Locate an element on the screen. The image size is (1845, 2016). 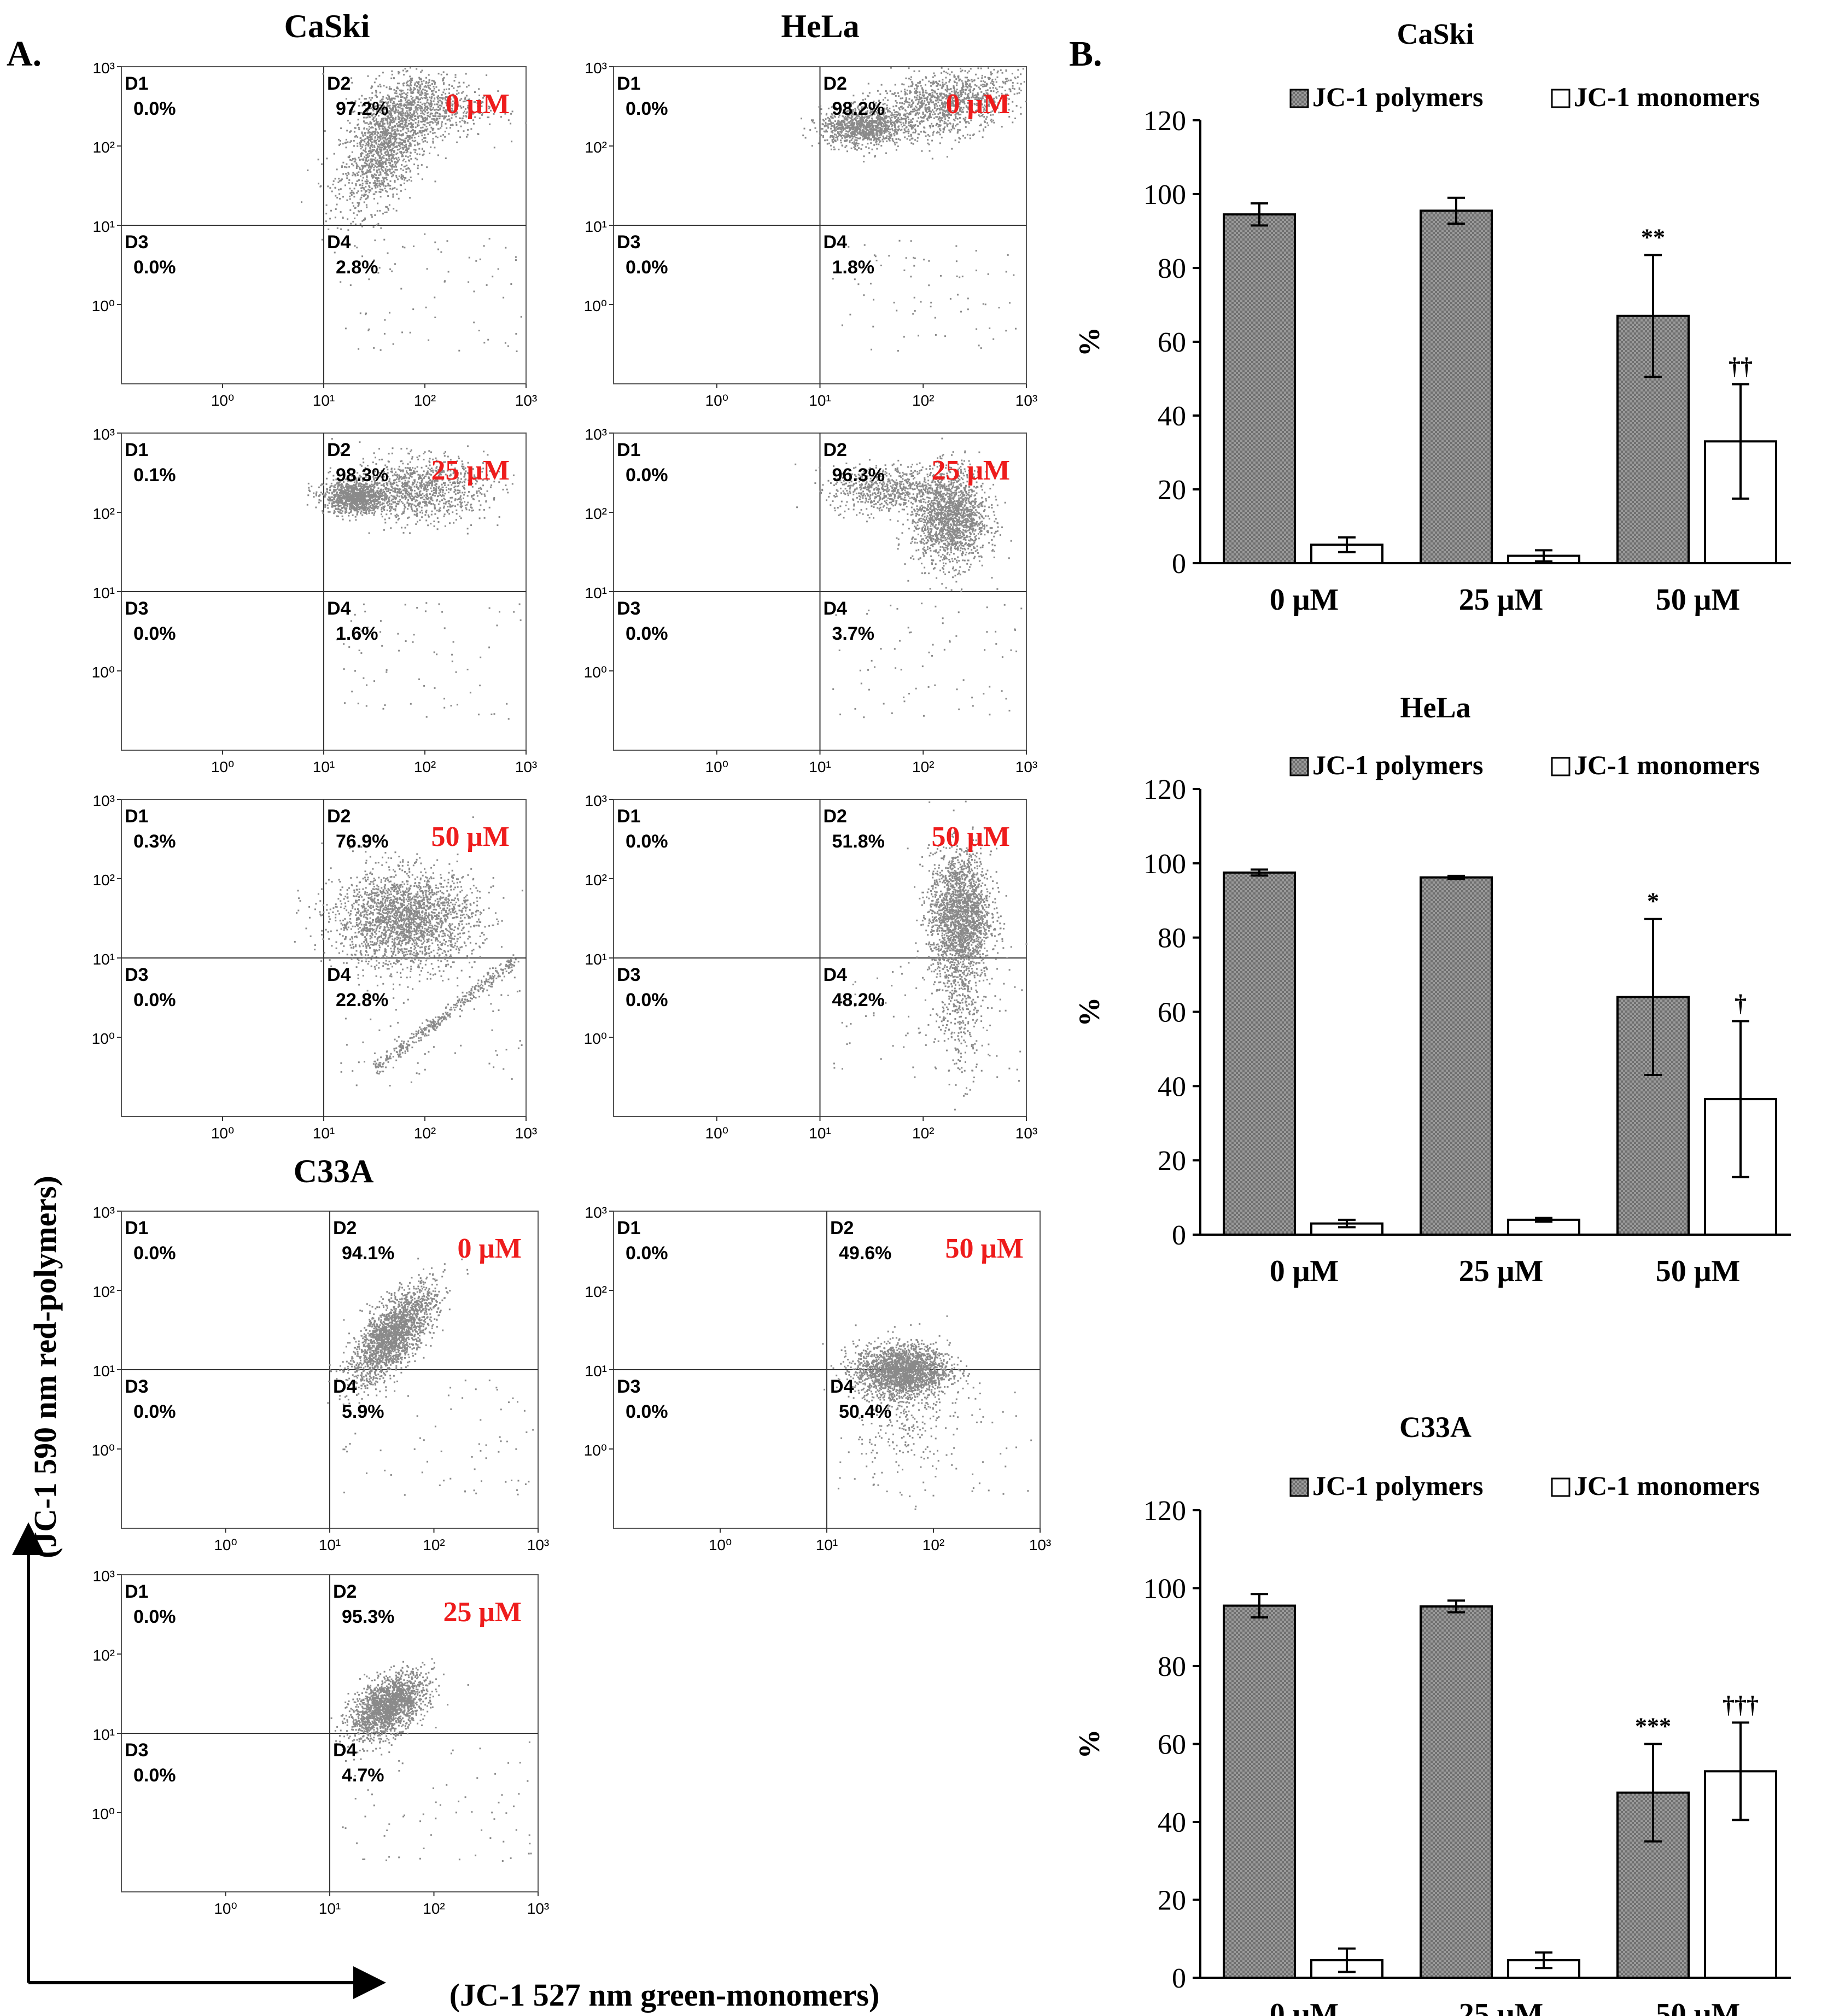
quadrant-percentage: 51.8% is located at coordinates (858, 841).